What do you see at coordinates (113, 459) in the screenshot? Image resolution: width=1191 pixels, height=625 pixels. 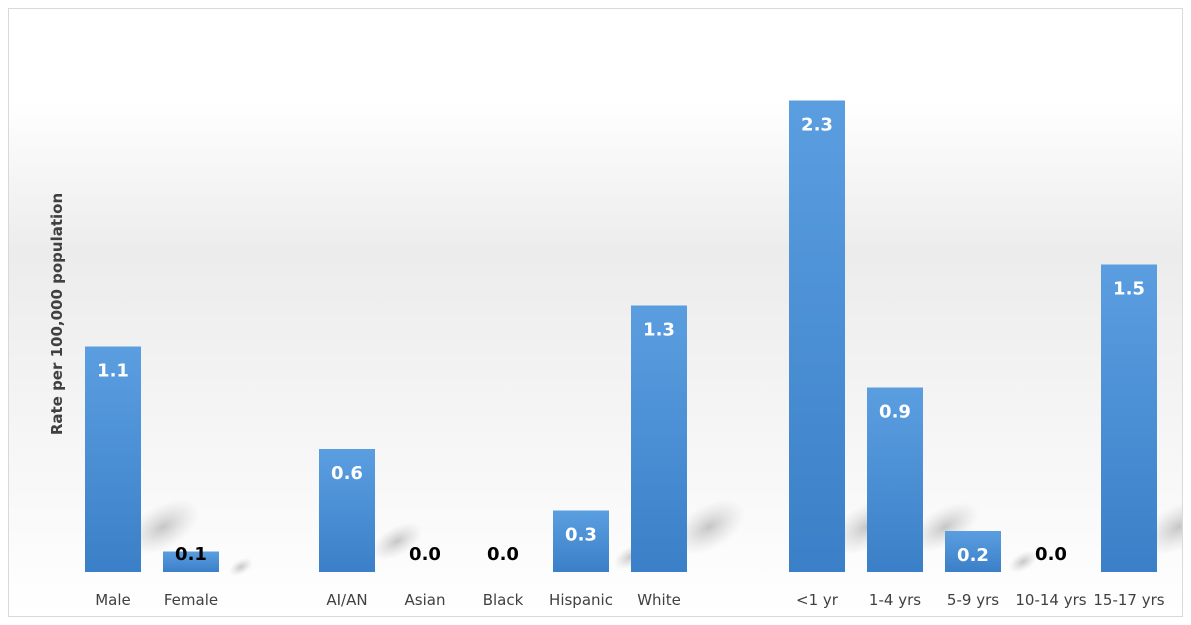 I see `bar-male` at bounding box center [113, 459].